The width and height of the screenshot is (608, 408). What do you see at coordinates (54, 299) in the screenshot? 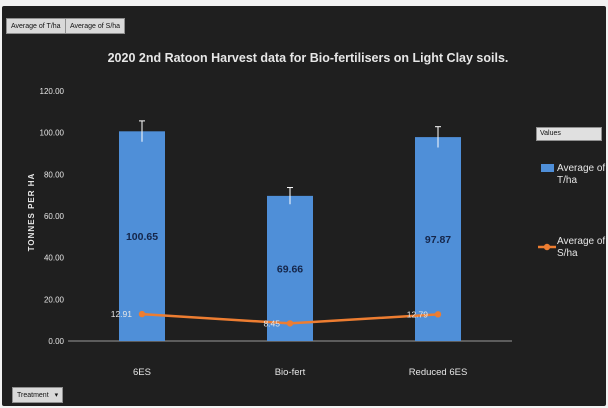
I see `y-tick-label: 20.00` at bounding box center [54, 299].